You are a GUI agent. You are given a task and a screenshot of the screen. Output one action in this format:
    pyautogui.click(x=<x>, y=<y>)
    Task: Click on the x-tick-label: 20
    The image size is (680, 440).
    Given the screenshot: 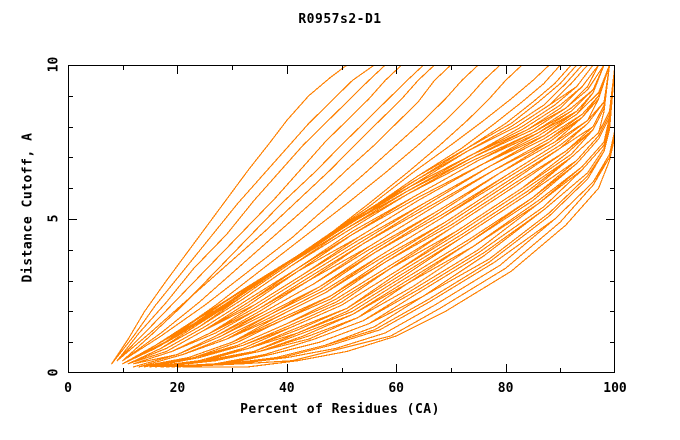 What is the action you would take?
    pyautogui.click(x=177, y=388)
    